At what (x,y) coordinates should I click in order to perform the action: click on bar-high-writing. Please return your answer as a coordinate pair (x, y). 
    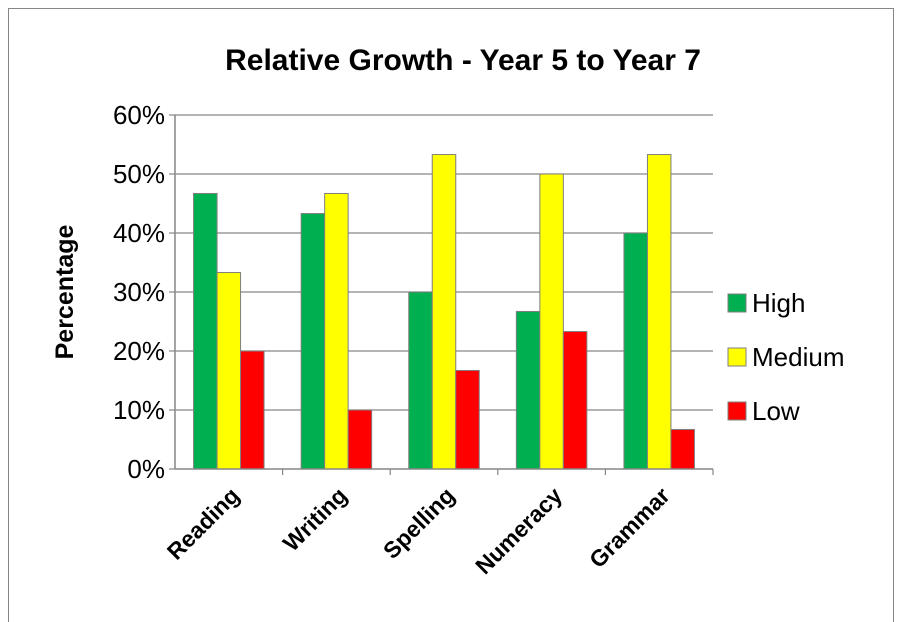
    Looking at the image, I should click on (313, 341).